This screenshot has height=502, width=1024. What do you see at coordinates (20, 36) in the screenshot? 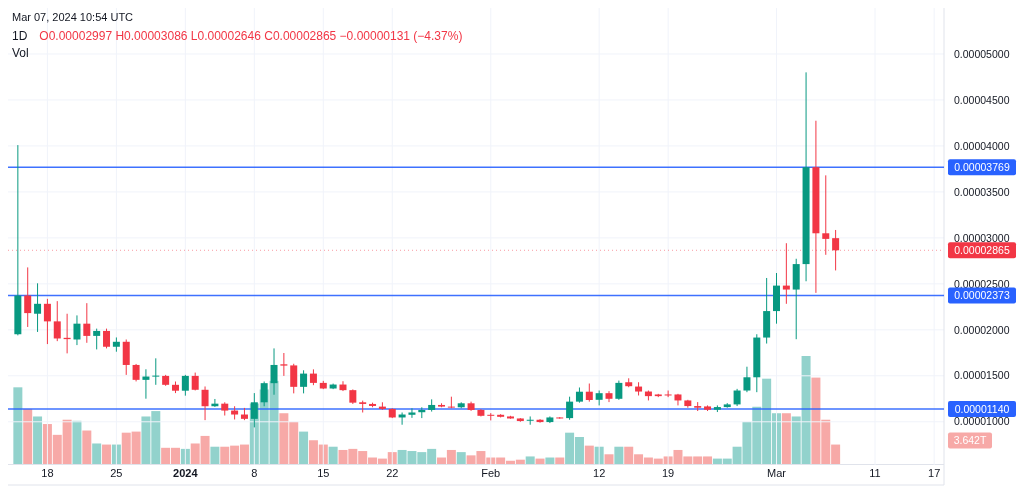
I see `text: 1D` at bounding box center [20, 36].